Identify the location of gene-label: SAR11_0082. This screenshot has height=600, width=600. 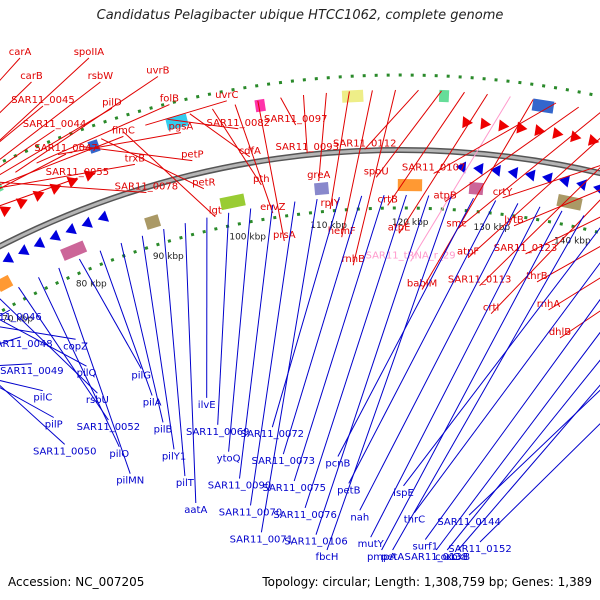
(239, 123).